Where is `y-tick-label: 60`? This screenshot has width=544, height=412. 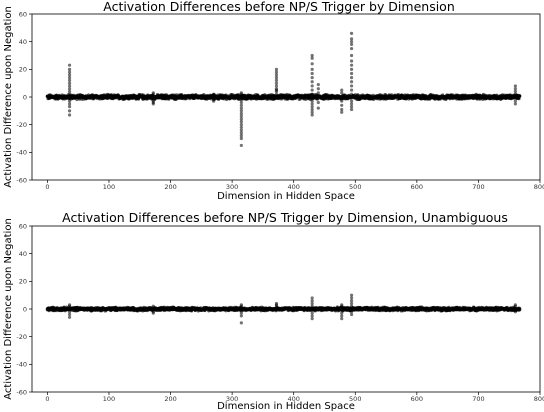 y-tick-label: 60 is located at coordinates (23, 14).